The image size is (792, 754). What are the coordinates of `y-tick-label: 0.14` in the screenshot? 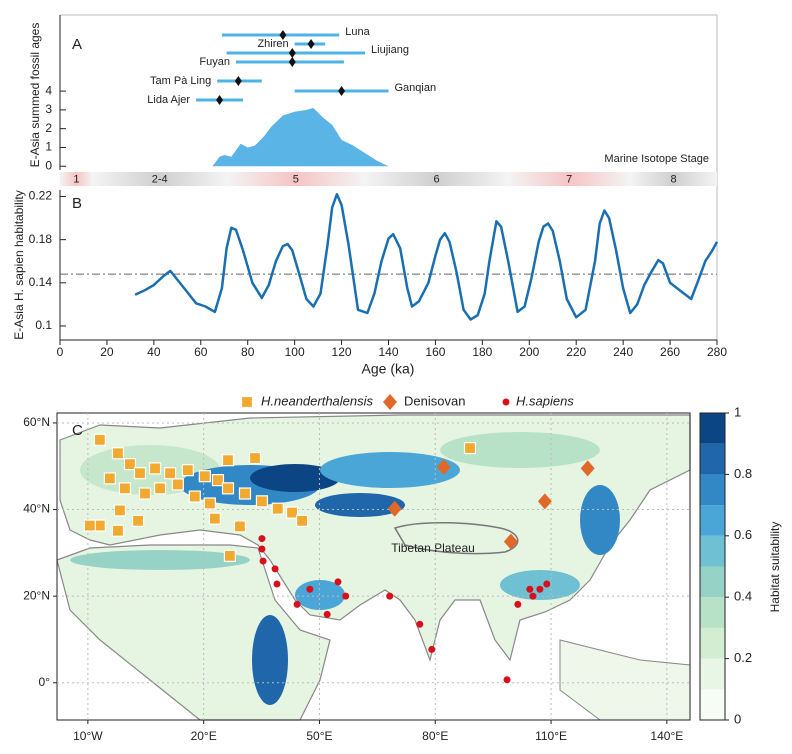 It's located at (41, 282).